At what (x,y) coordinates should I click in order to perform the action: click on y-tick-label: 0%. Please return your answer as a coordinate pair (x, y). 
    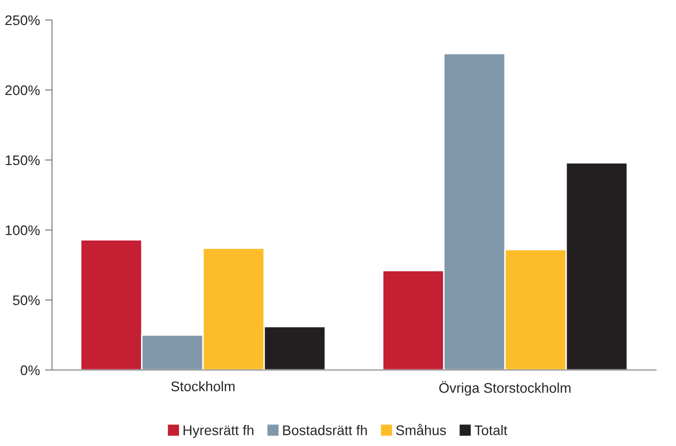
    Looking at the image, I should click on (30, 370).